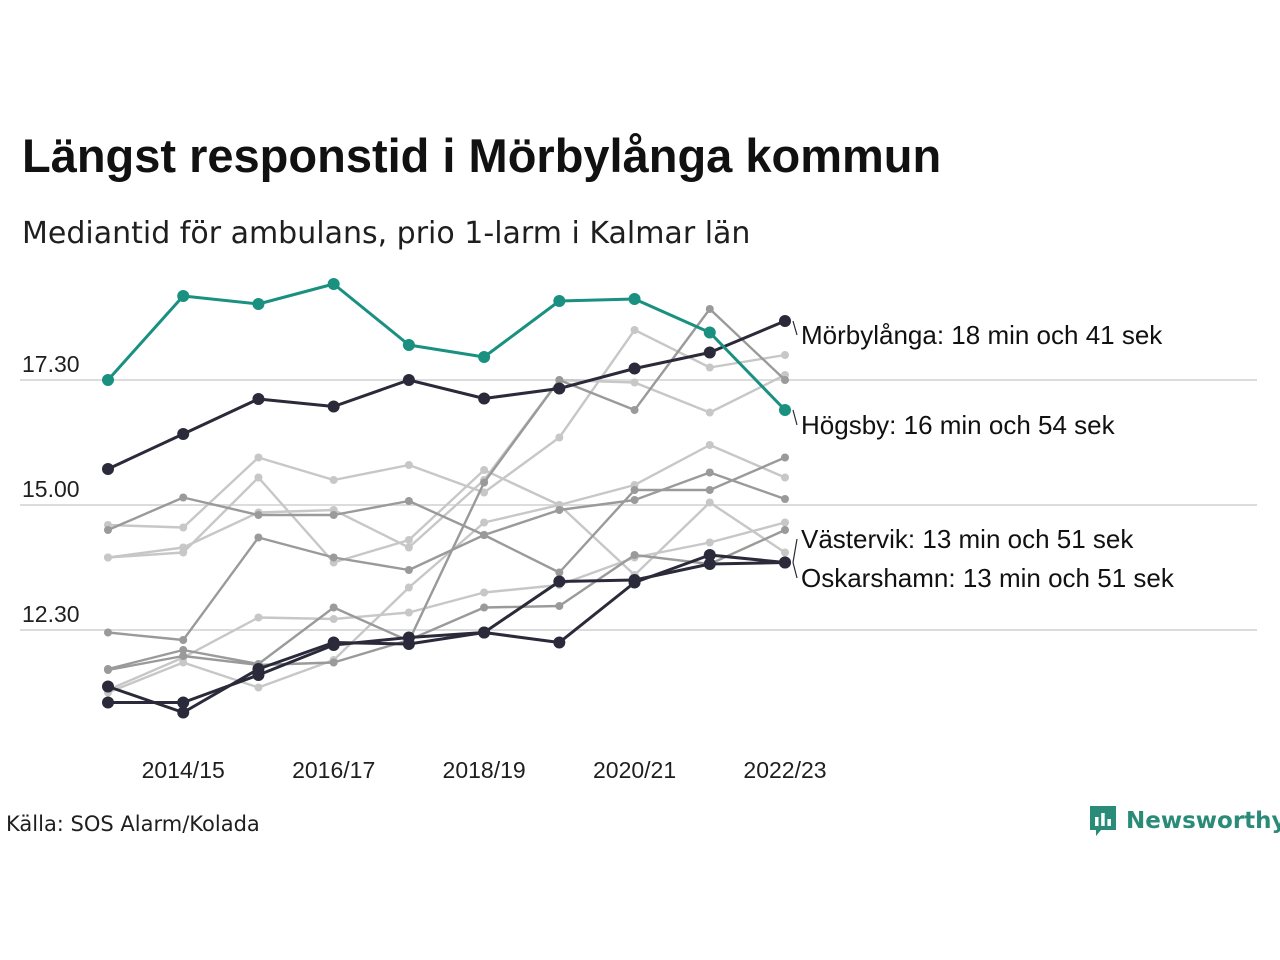  I want to click on brand-name: Newsworthy, so click(1203, 821).